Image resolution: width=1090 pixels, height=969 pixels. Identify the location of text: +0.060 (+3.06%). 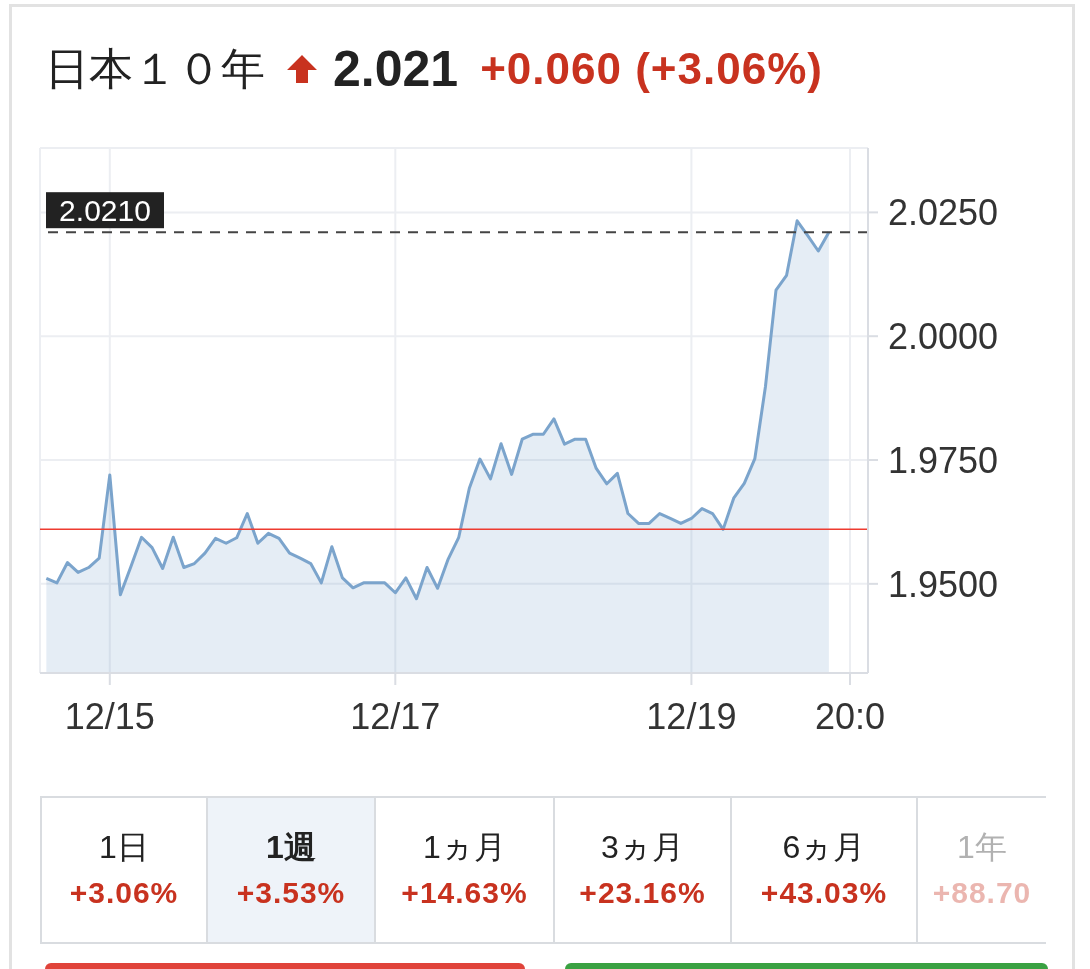
(651, 69).